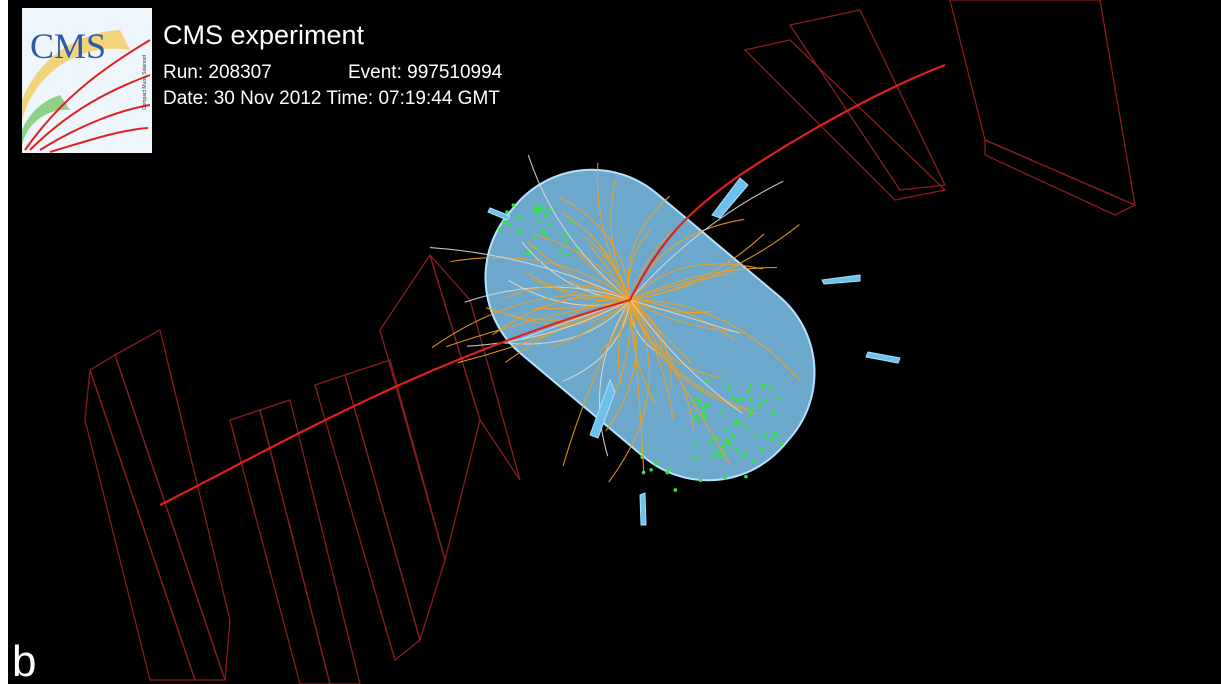 The width and height of the screenshot is (1221, 684). What do you see at coordinates (68, 46) in the screenshot?
I see `logo-text: CMS` at bounding box center [68, 46].